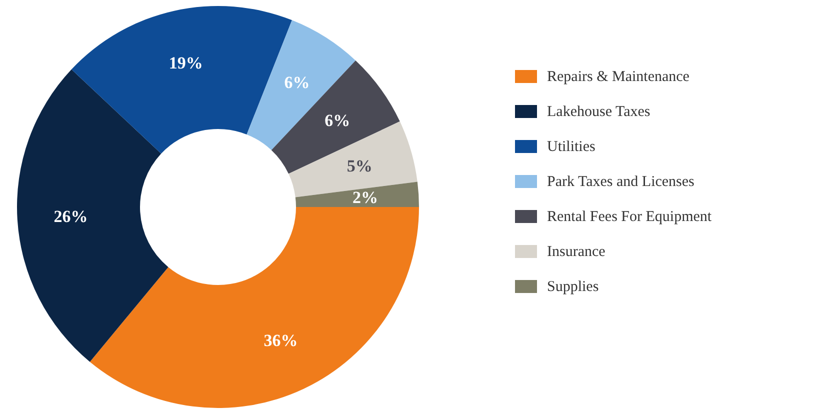 The image size is (822, 411). Describe the element at coordinates (365, 198) in the screenshot. I see `data-label: 2%` at that location.